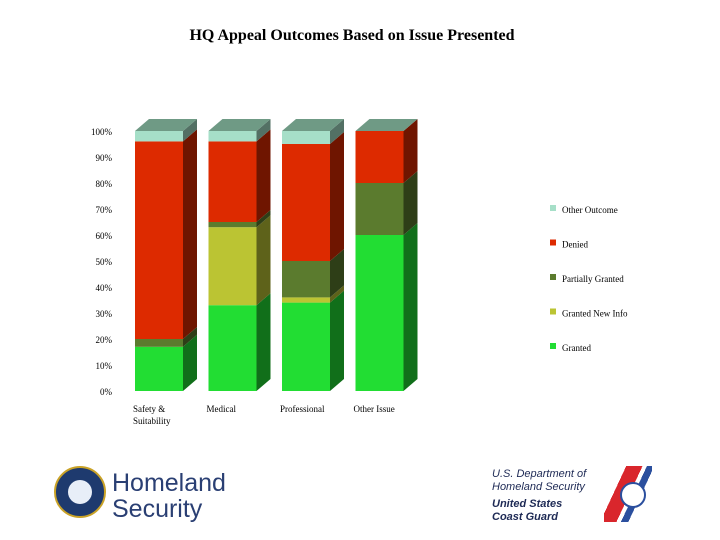  Describe the element at coordinates (104, 314) in the screenshot. I see `y-tick-label: 30%` at that location.